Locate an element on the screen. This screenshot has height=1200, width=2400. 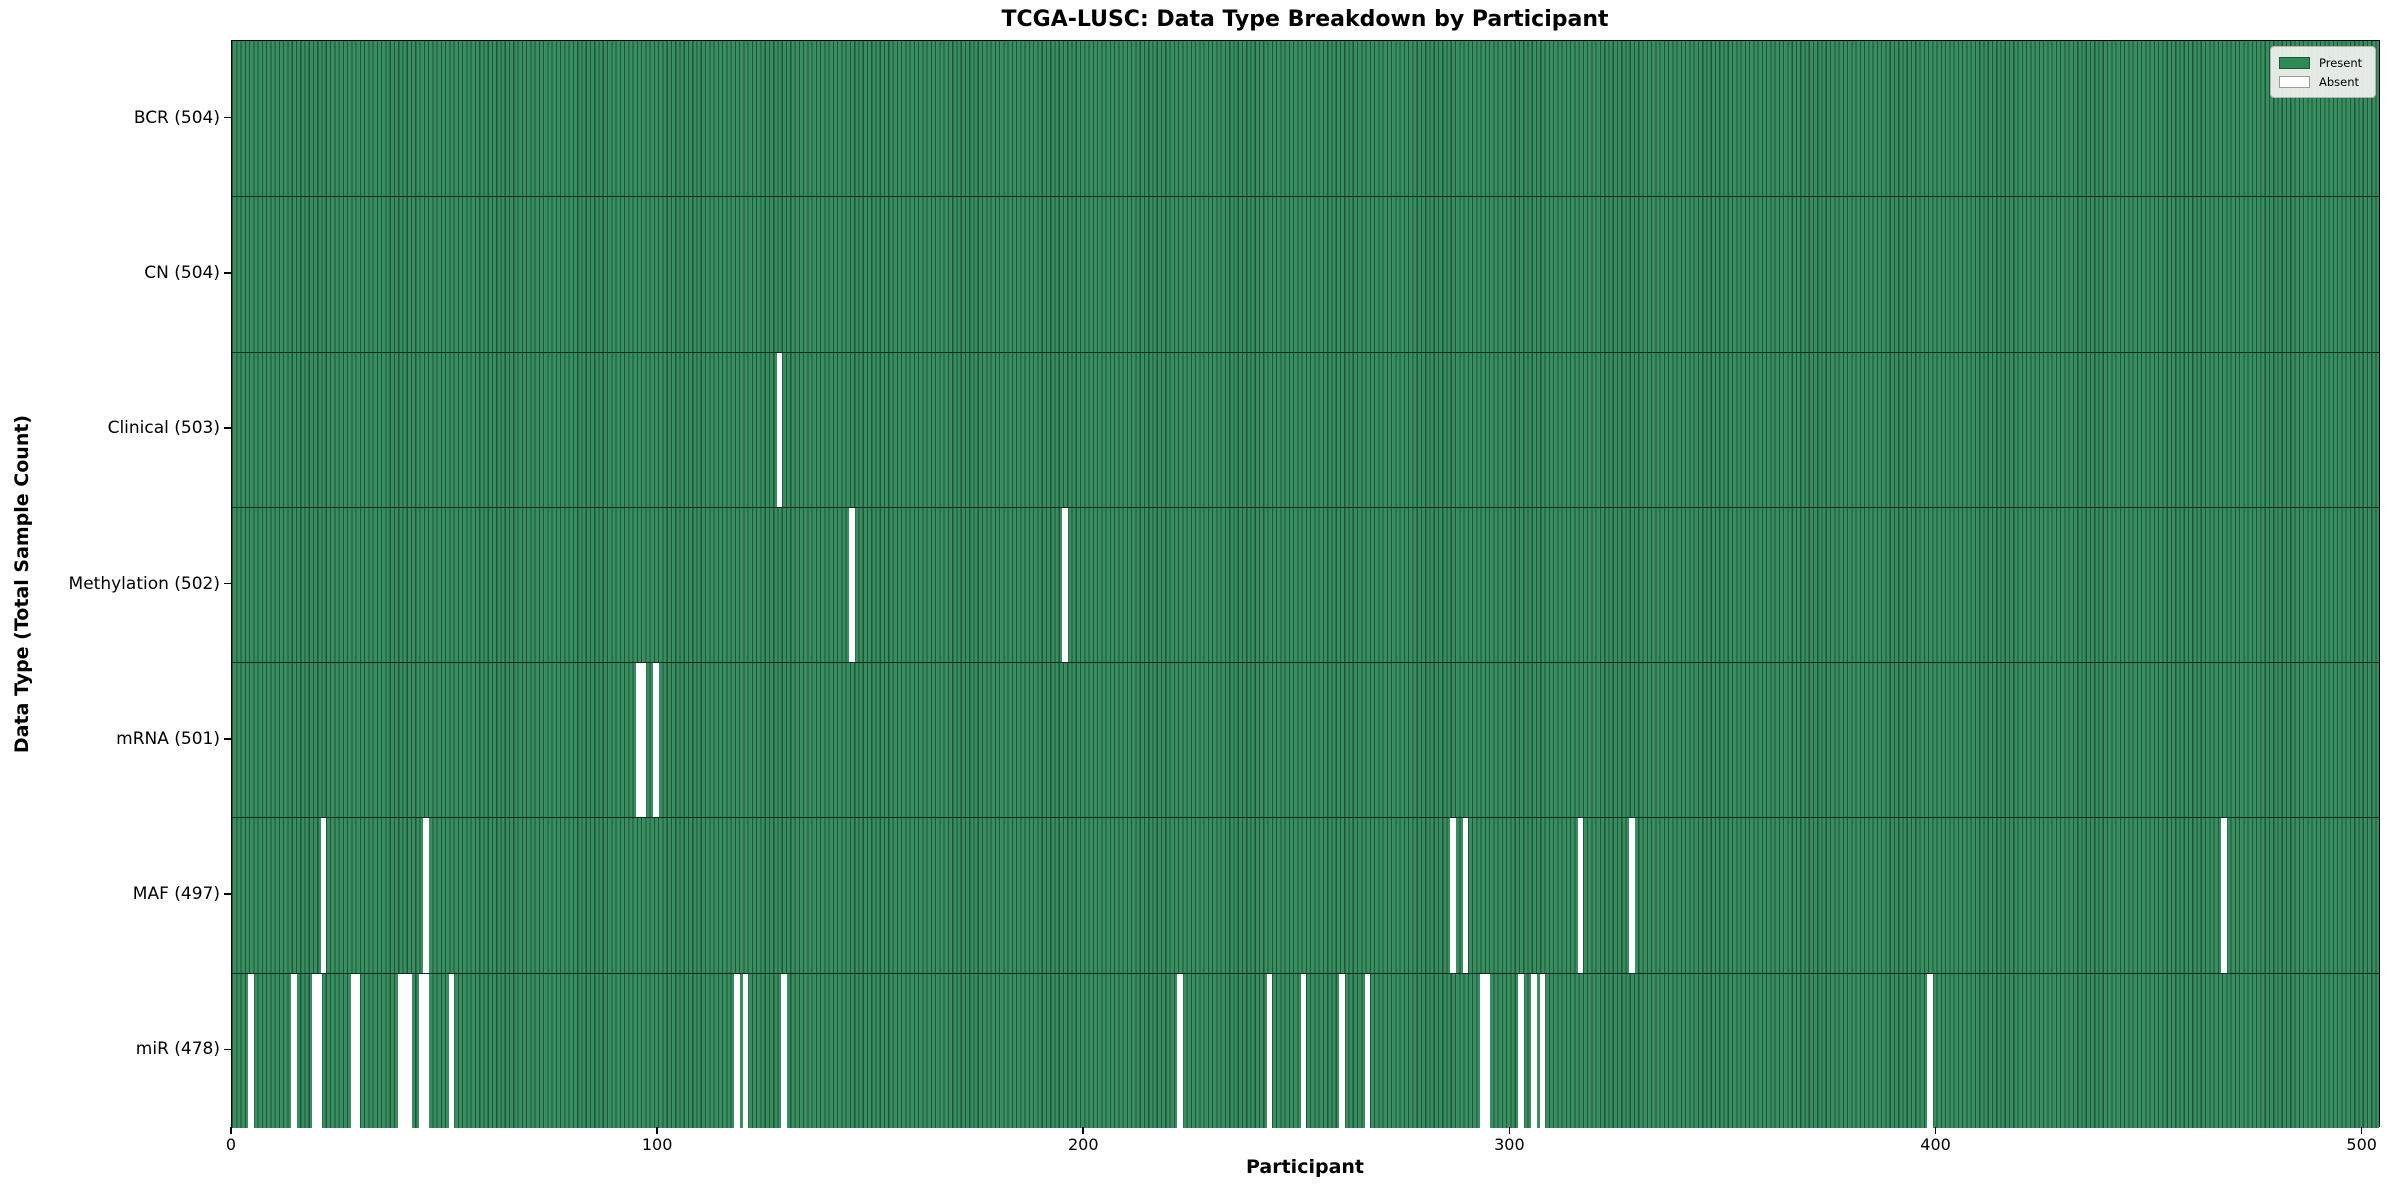
row-cn is located at coordinates (1305, 274).